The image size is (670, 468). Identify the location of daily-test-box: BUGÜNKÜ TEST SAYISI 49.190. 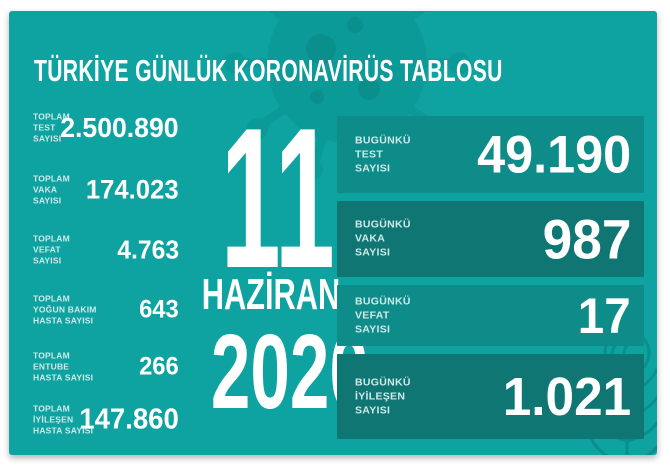
(490, 154).